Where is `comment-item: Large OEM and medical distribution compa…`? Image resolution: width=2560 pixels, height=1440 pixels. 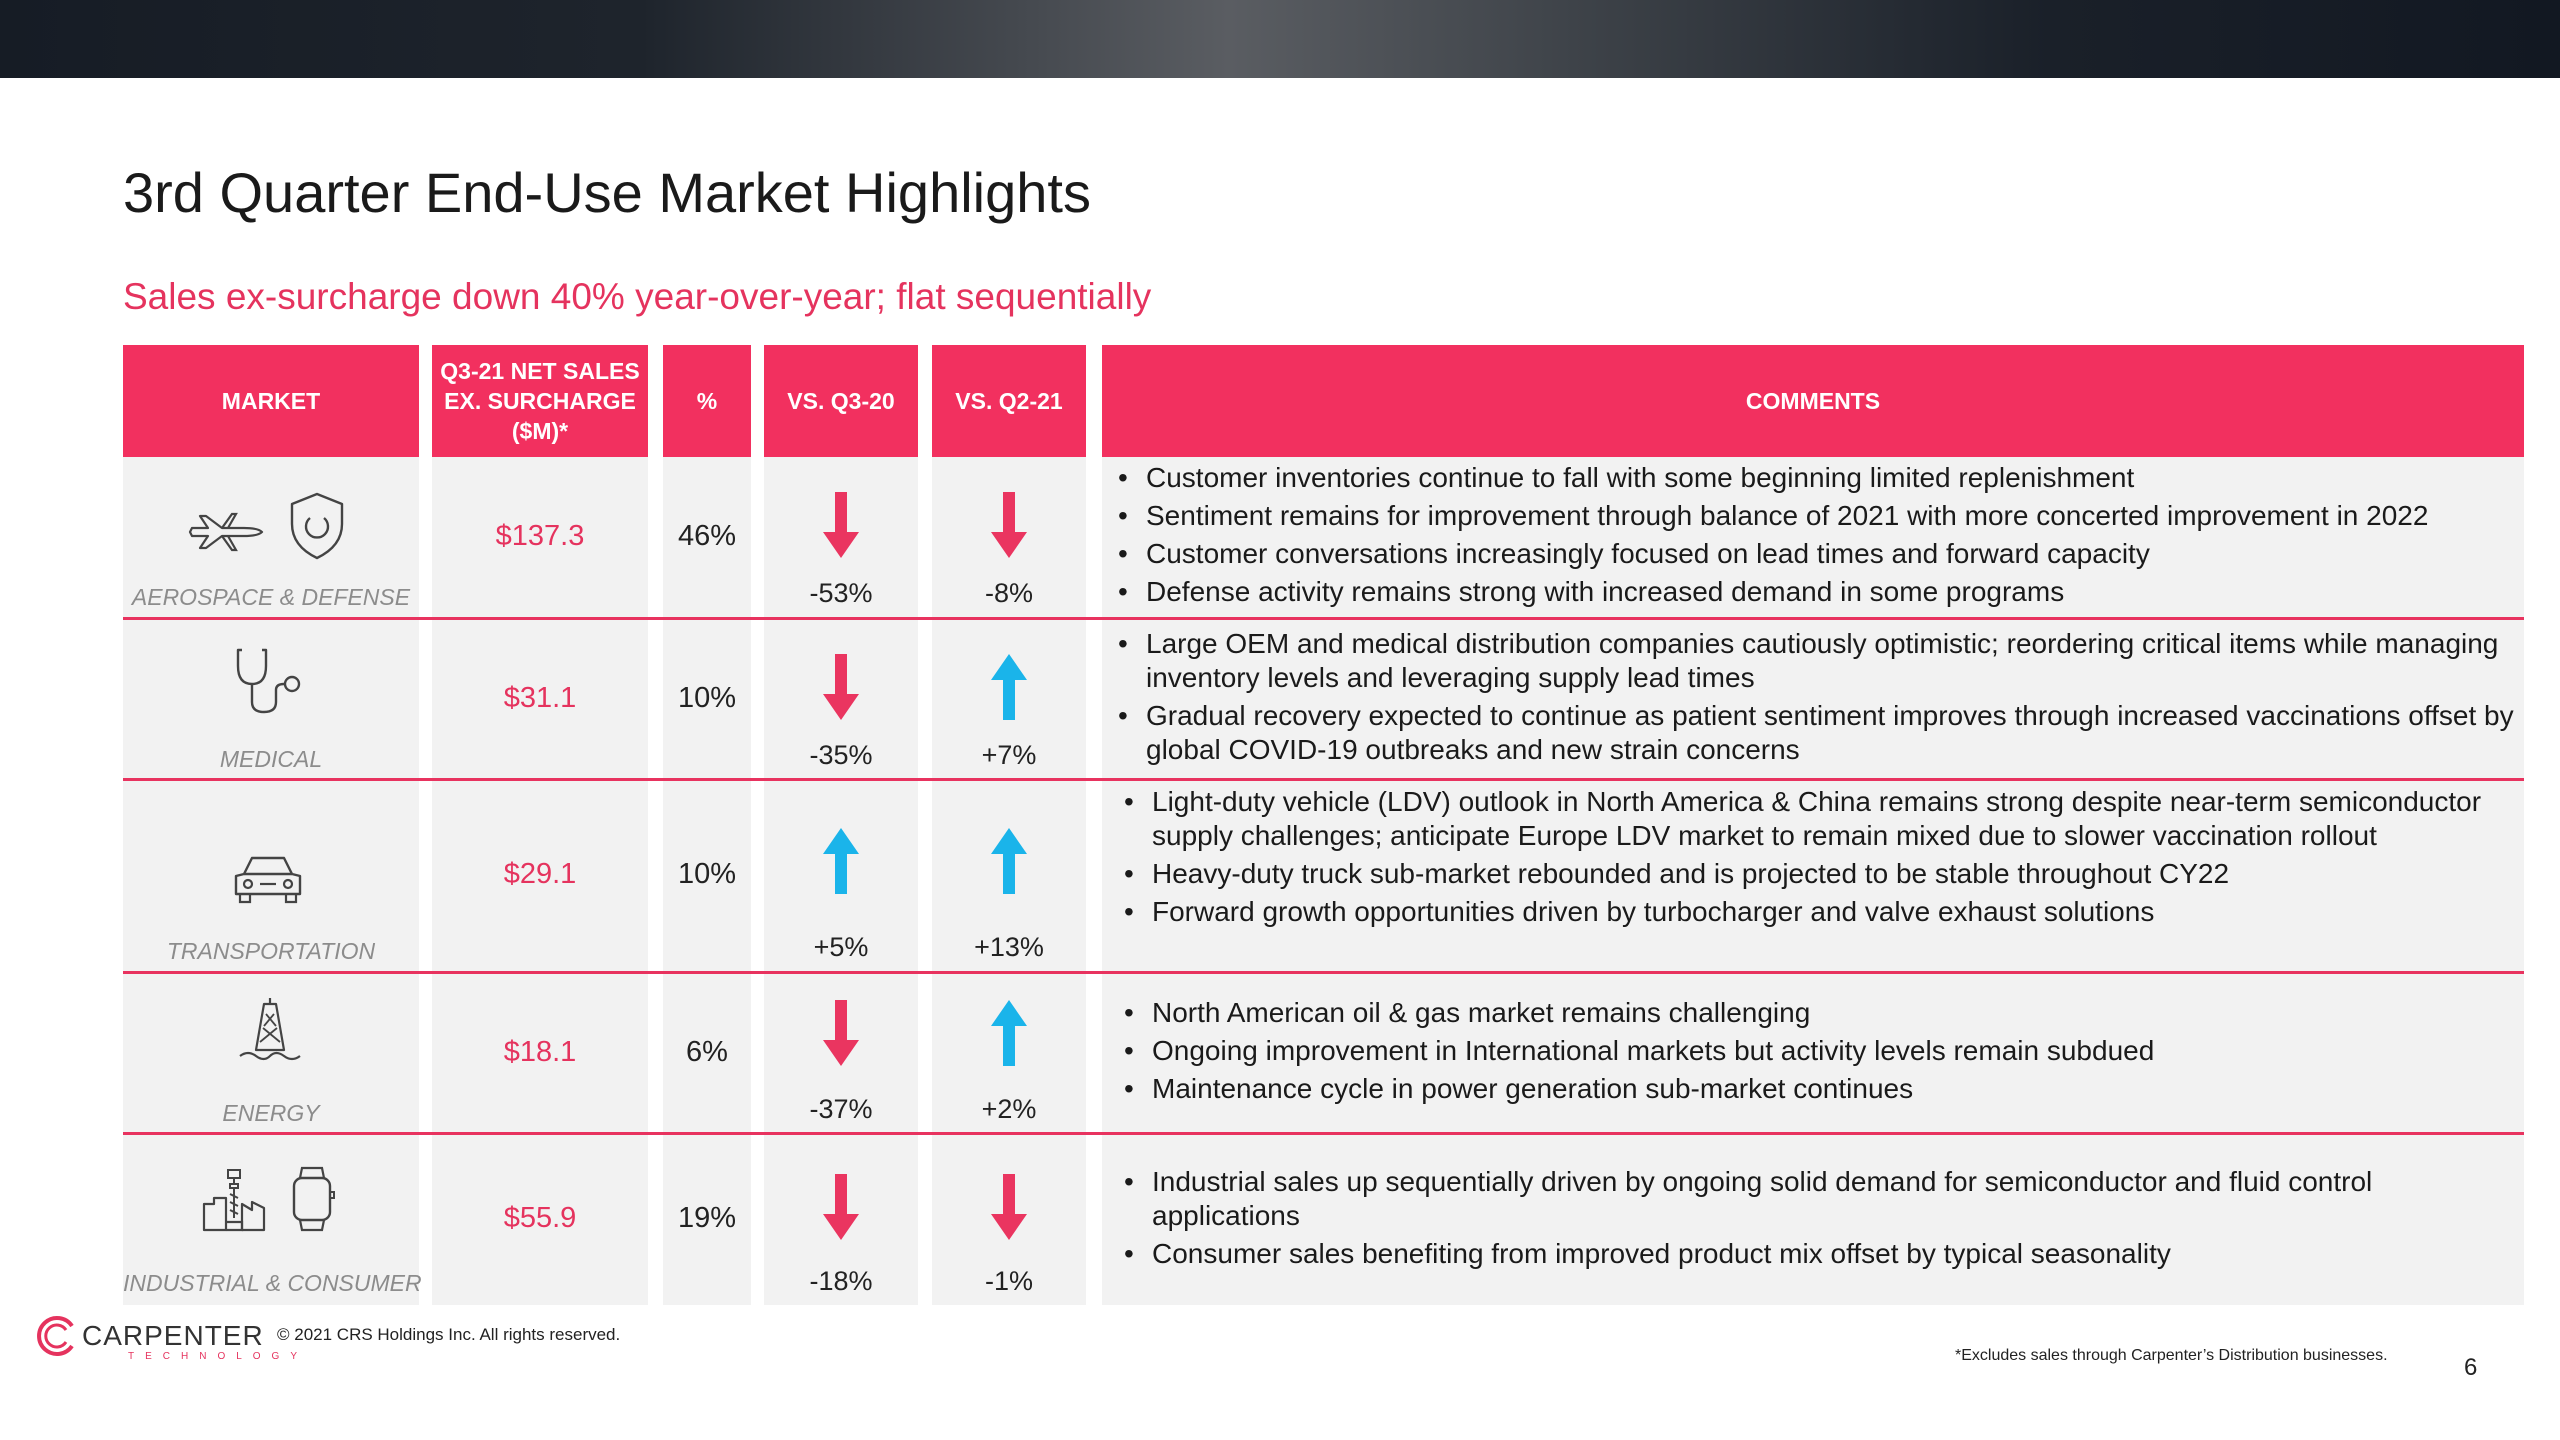
comment-item: Large OEM and medical distribution compa… is located at coordinates (1818, 661).